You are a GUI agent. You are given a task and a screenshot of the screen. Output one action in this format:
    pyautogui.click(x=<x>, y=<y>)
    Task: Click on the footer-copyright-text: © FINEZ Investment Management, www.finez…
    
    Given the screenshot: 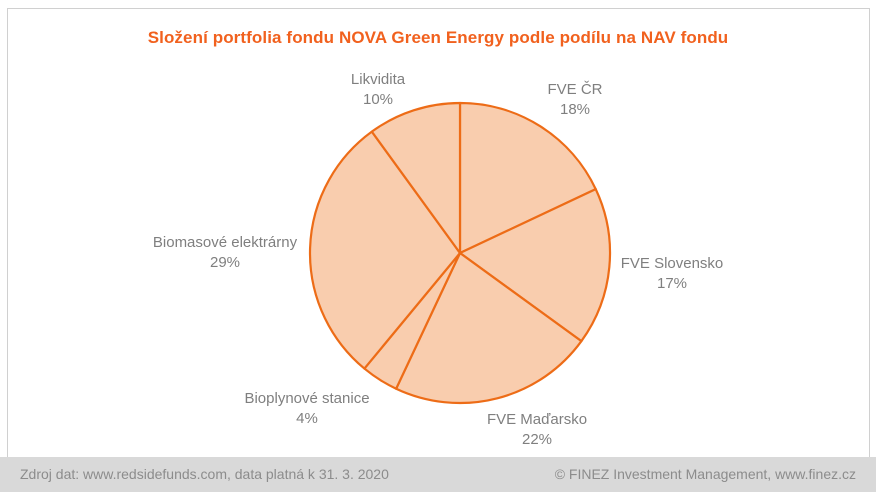 What is the action you would take?
    pyautogui.click(x=705, y=474)
    